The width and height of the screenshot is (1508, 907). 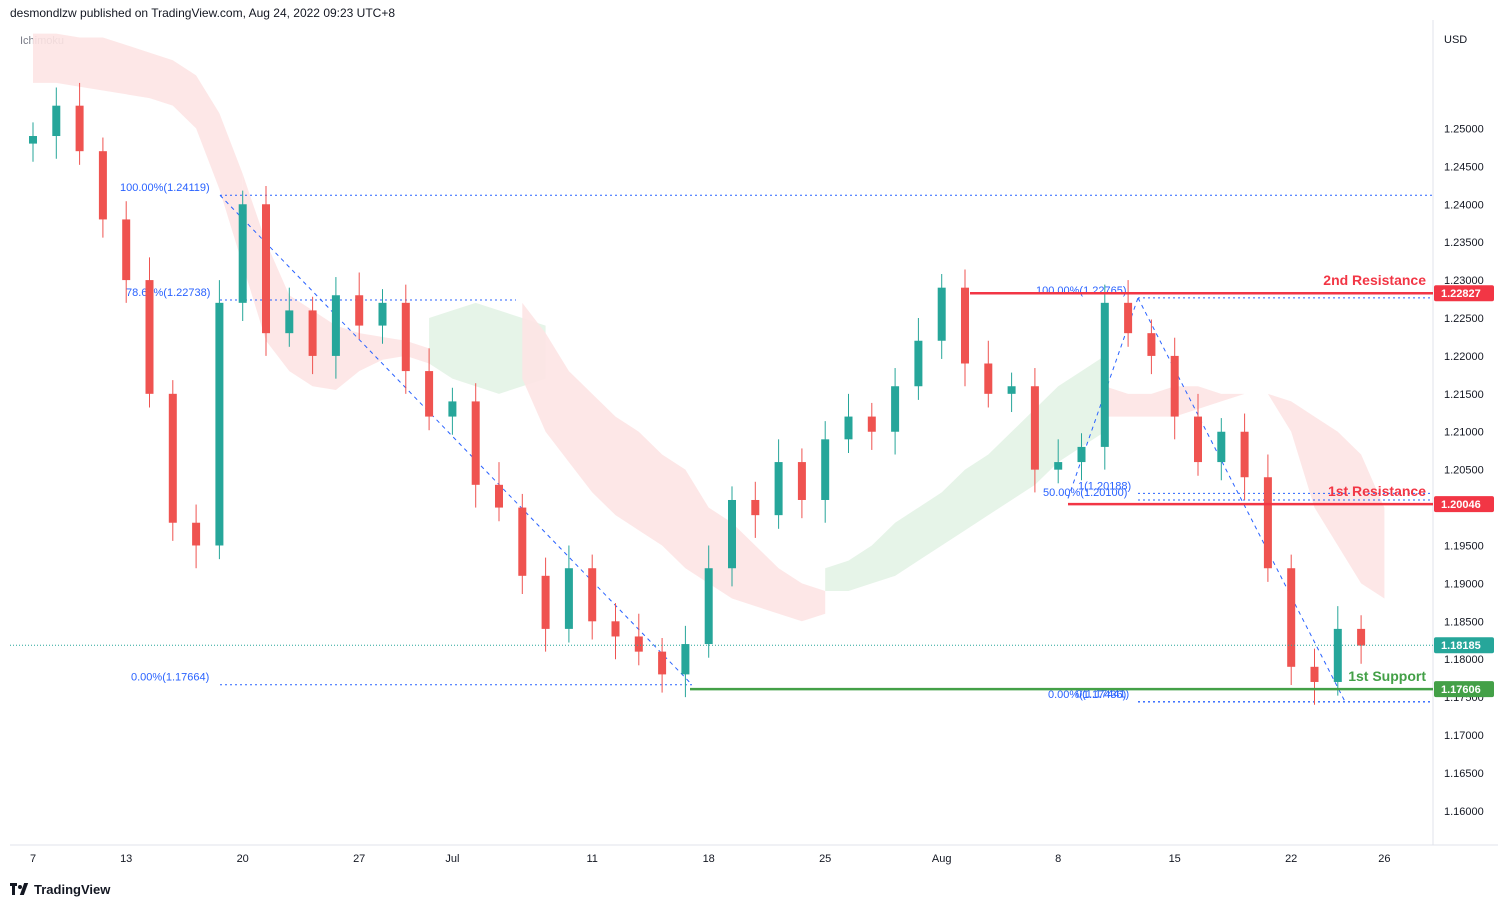 I want to click on price-badge-label: 1.18185, so click(x=1461, y=646).